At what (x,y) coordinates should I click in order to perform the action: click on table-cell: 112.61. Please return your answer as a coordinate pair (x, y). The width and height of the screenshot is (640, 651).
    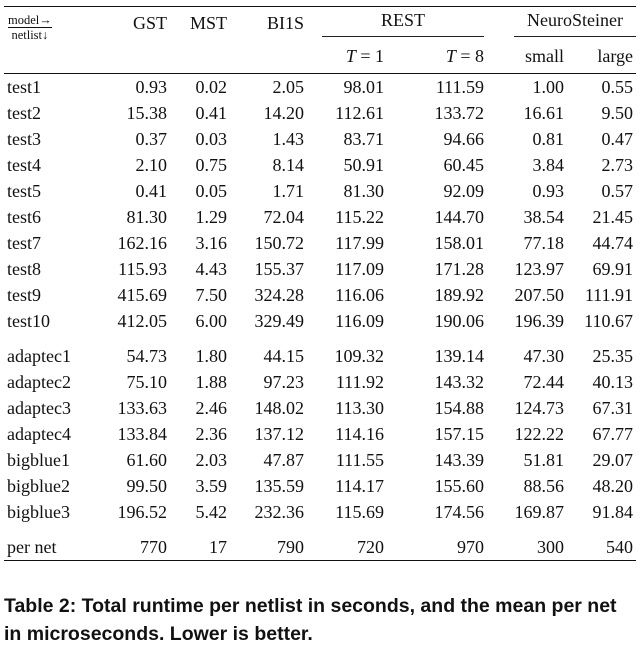
    Looking at the image, I should click on (359, 112).